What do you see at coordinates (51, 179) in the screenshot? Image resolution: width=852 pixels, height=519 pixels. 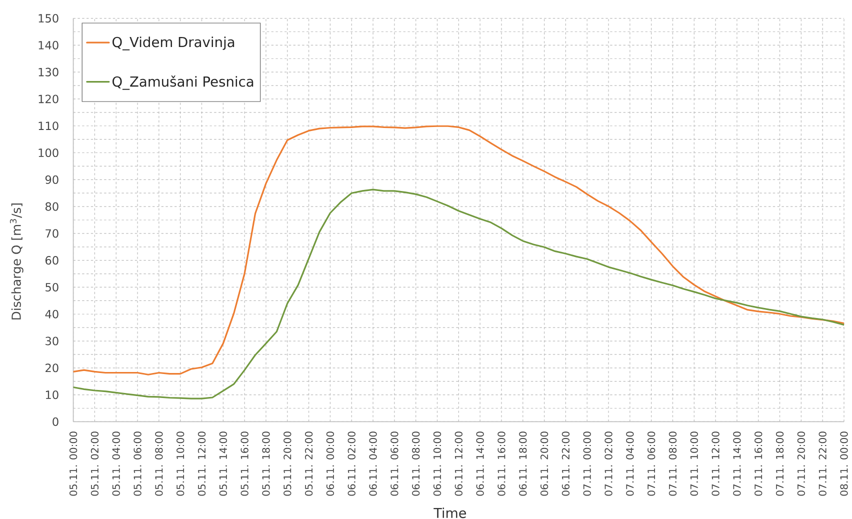 I see `y-tick-label: 90` at bounding box center [51, 179].